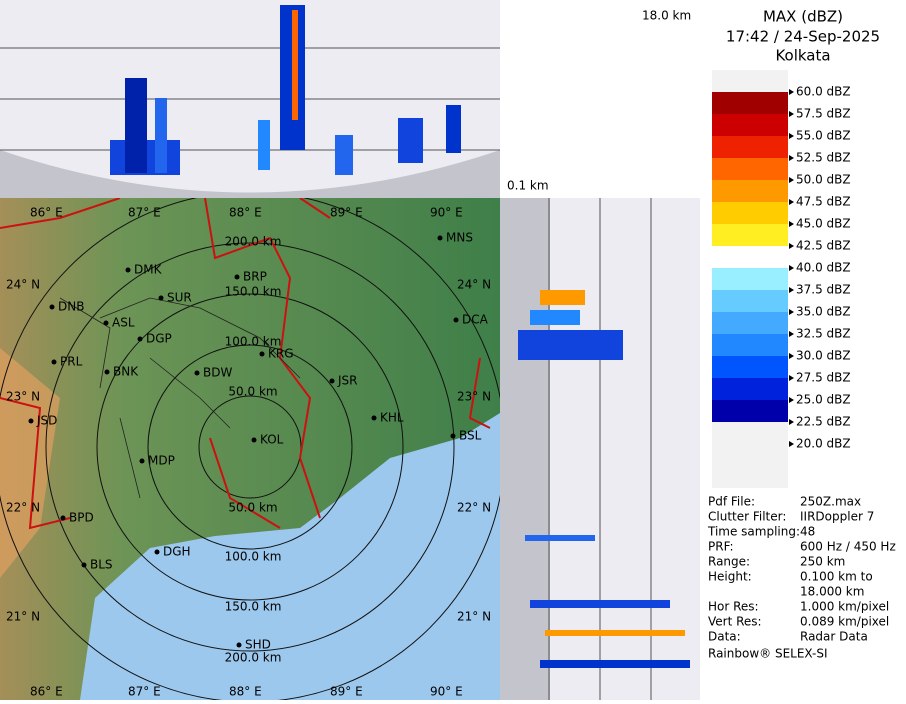  What do you see at coordinates (446, 213) in the screenshot?
I see `lon-label: 90° E` at bounding box center [446, 213].